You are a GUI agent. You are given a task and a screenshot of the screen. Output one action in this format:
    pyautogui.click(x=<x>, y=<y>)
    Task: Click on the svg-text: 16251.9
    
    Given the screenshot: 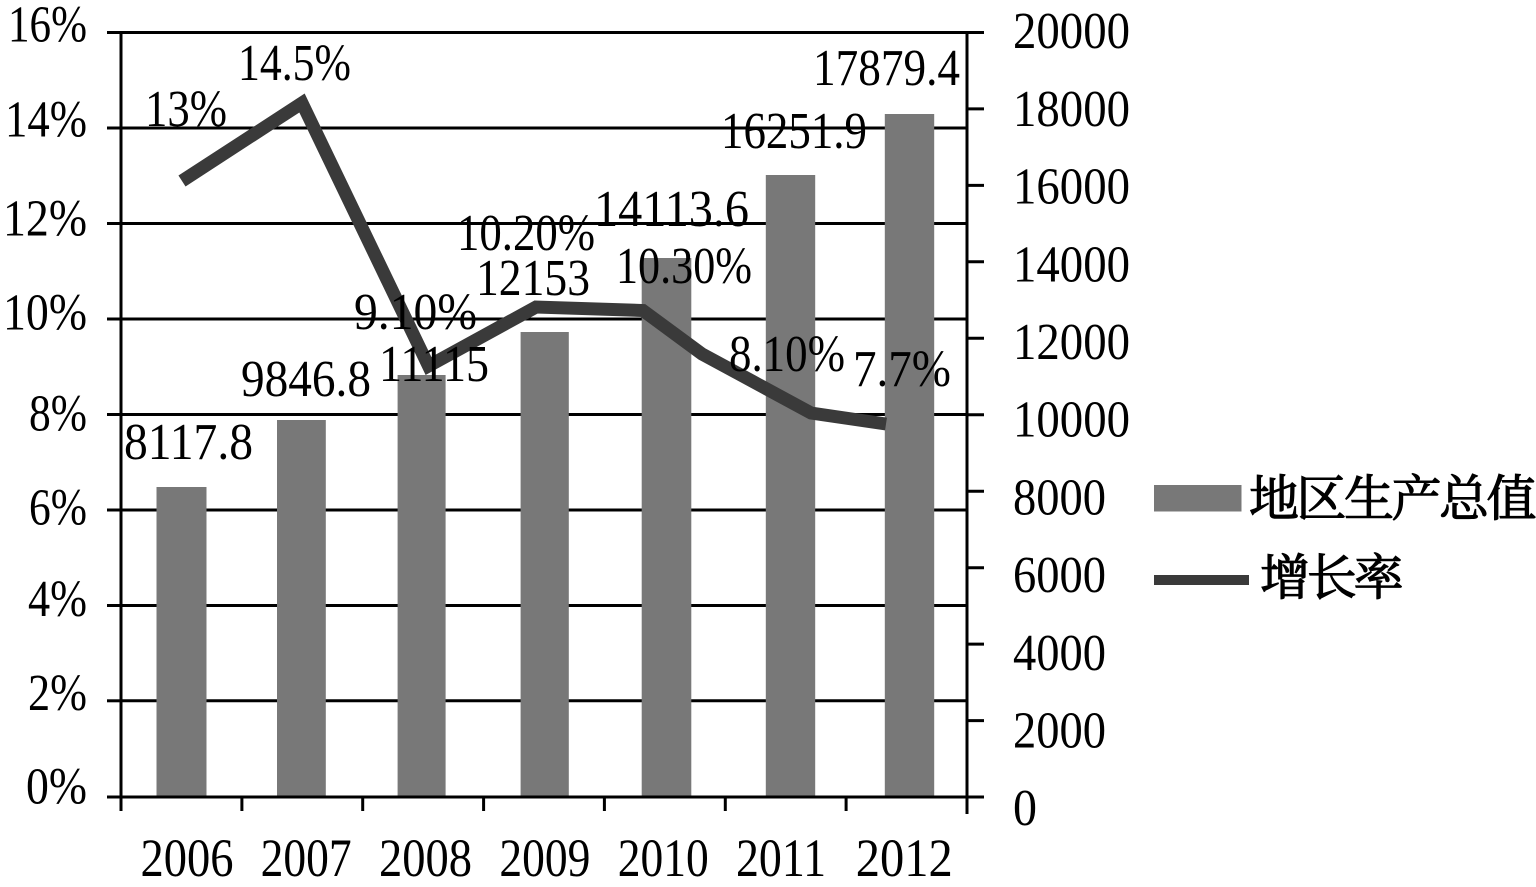 What is the action you would take?
    pyautogui.click(x=794, y=131)
    